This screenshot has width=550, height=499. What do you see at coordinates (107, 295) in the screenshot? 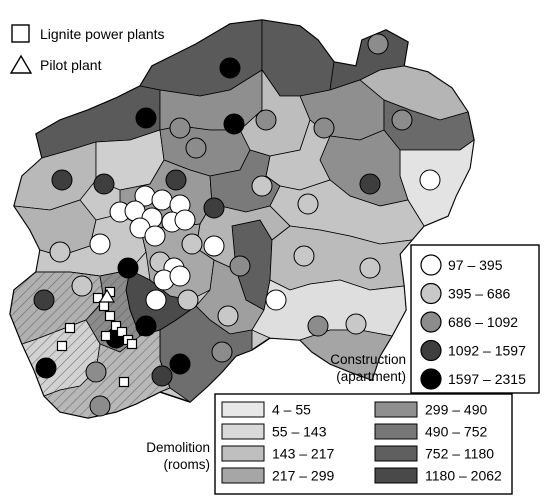
I see `pilot-plant-triangle` at bounding box center [107, 295].